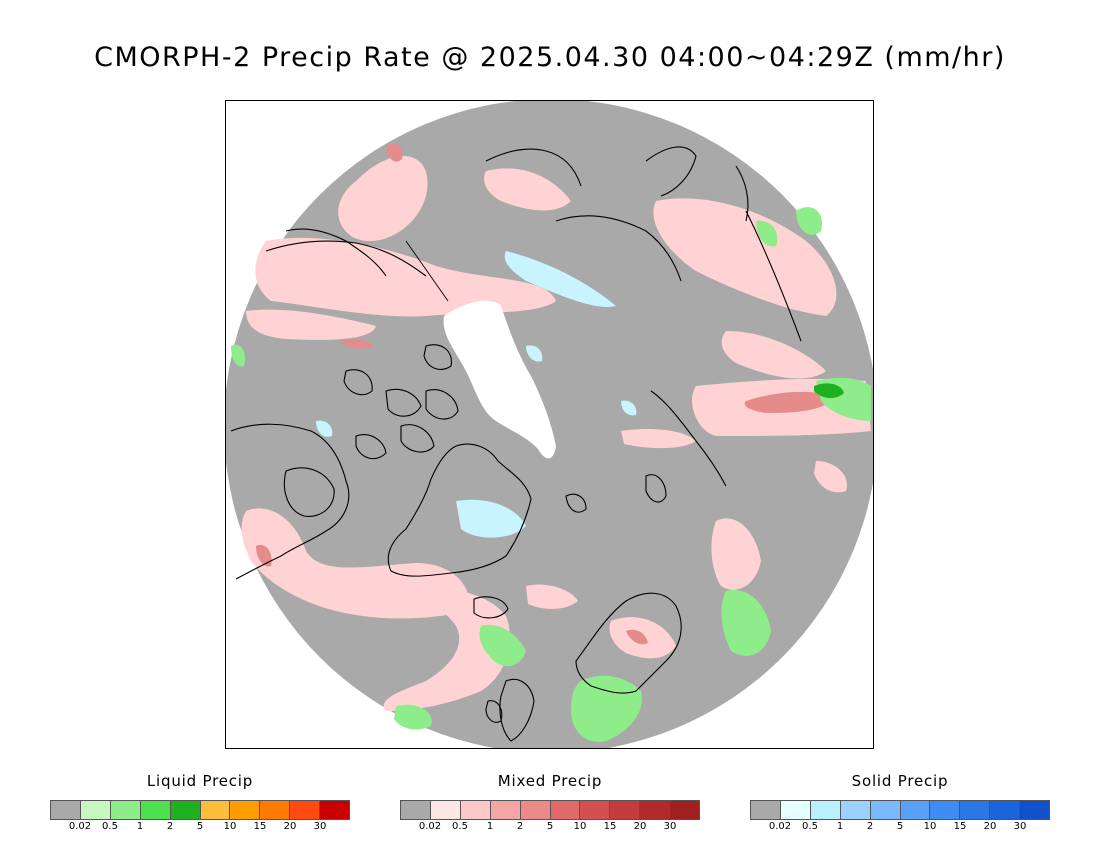  Describe the element at coordinates (491, 607) in the screenshot. I see `coastline-iceland` at that location.